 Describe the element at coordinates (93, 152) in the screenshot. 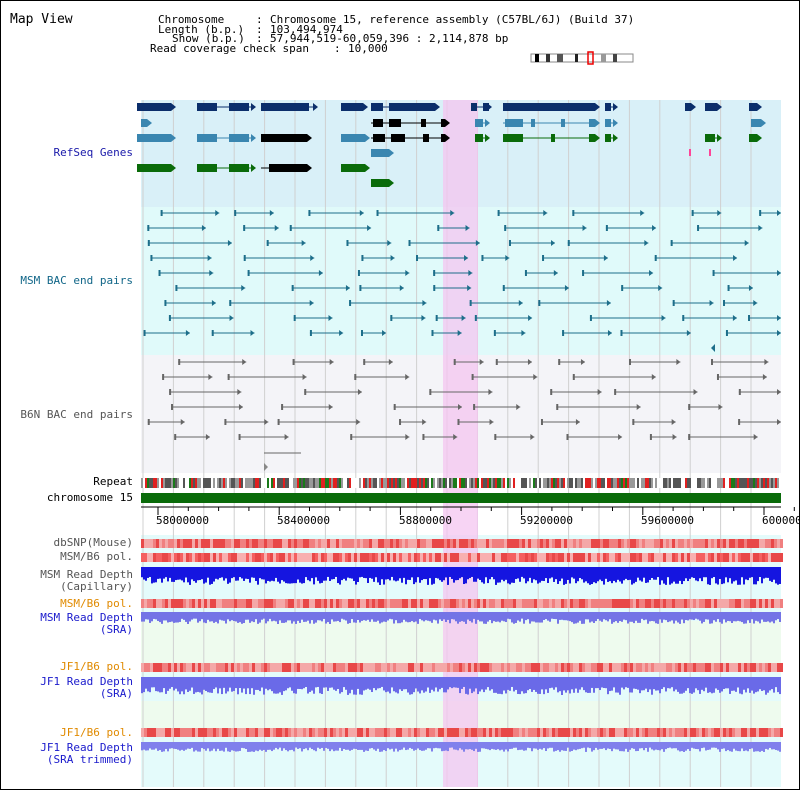

I see `track-label-refseq: RefSeq Genes` at that location.